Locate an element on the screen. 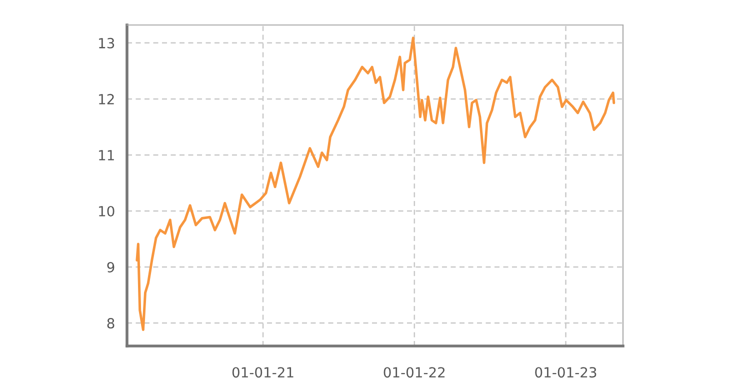  y-tick-label: 9 is located at coordinates (110, 267).